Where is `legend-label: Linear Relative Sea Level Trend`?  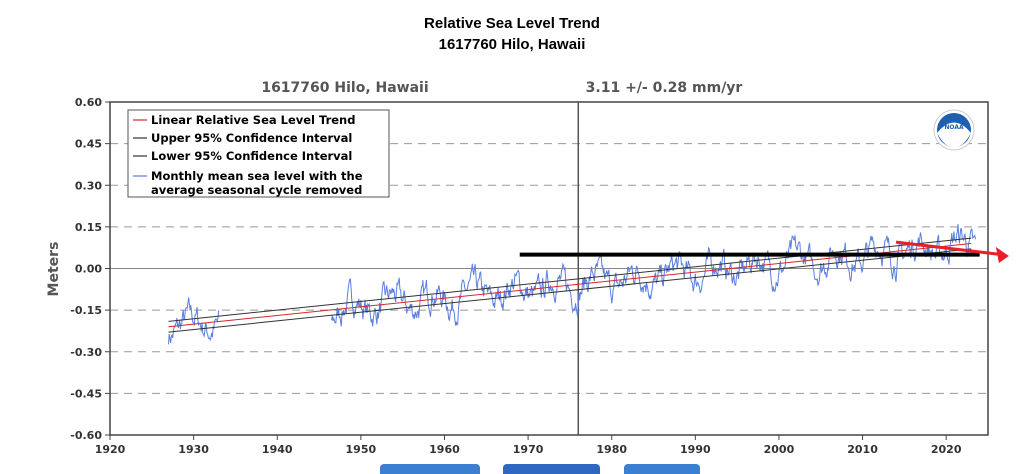
legend-label: Linear Relative Sea Level Trend is located at coordinates (253, 120).